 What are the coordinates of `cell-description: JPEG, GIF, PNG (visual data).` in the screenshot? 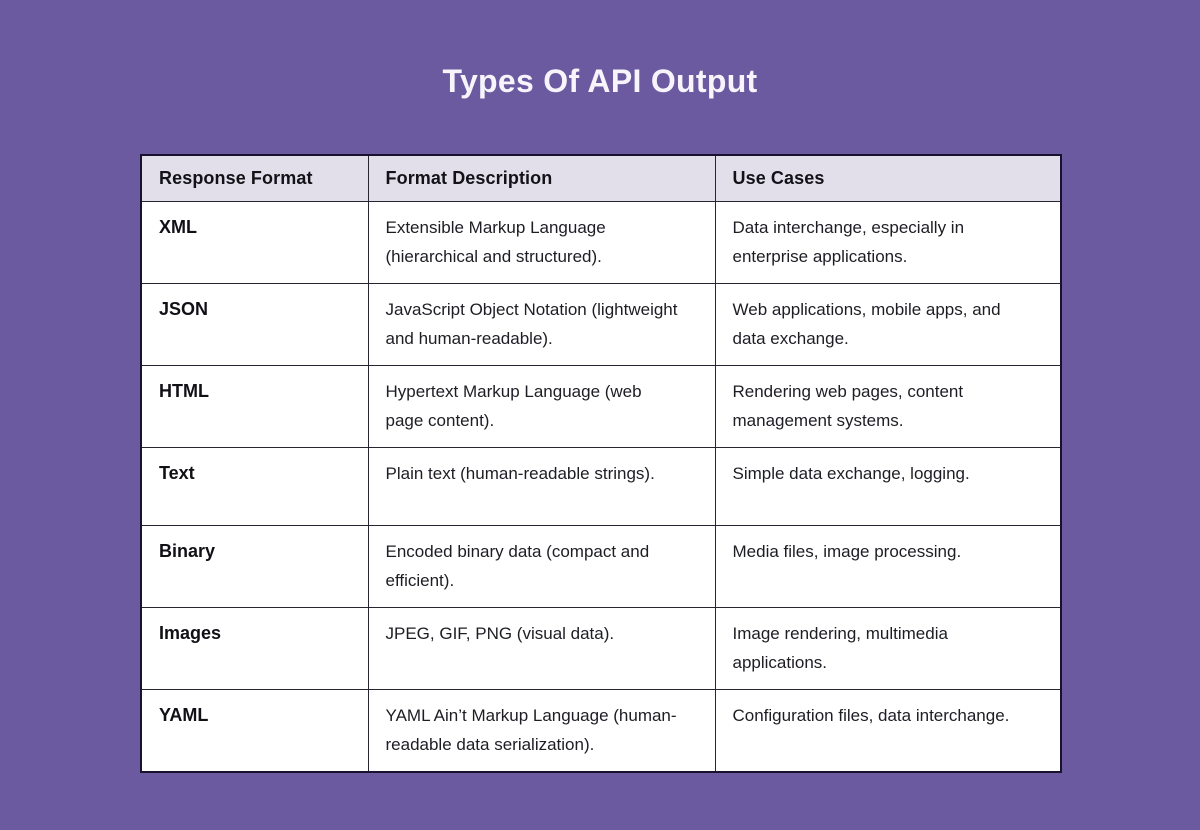 It's located at (541, 648).